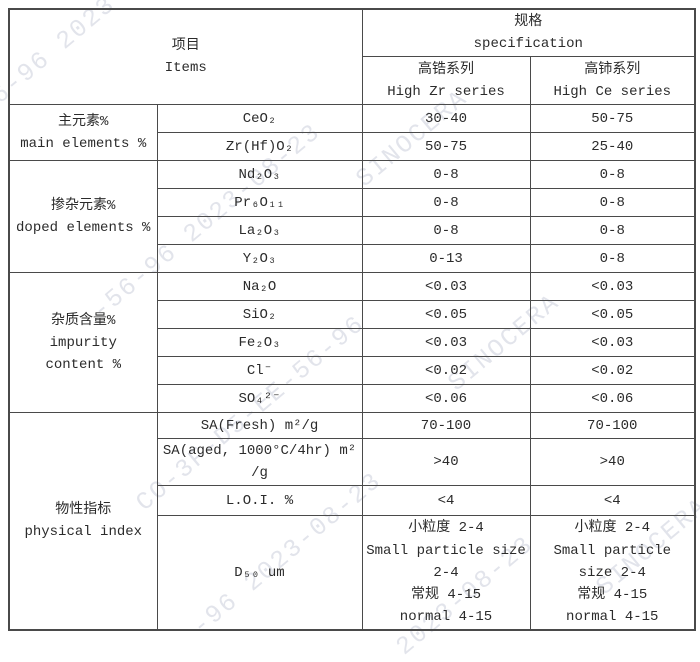 The image size is (700, 662). Describe the element at coordinates (612, 501) in the screenshot. I see `value-ce-cell: <4` at that location.